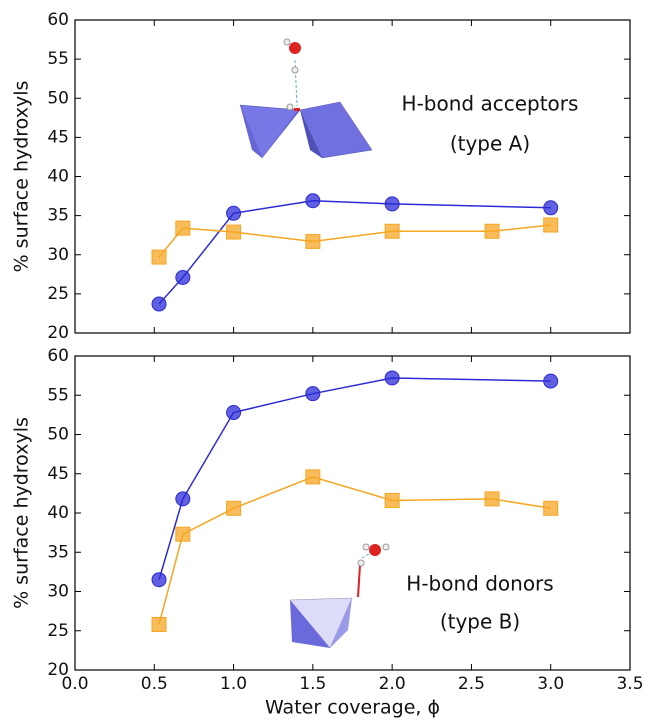 This screenshot has height=725, width=651. I want to click on x-tick-label: 0.5, so click(154, 684).